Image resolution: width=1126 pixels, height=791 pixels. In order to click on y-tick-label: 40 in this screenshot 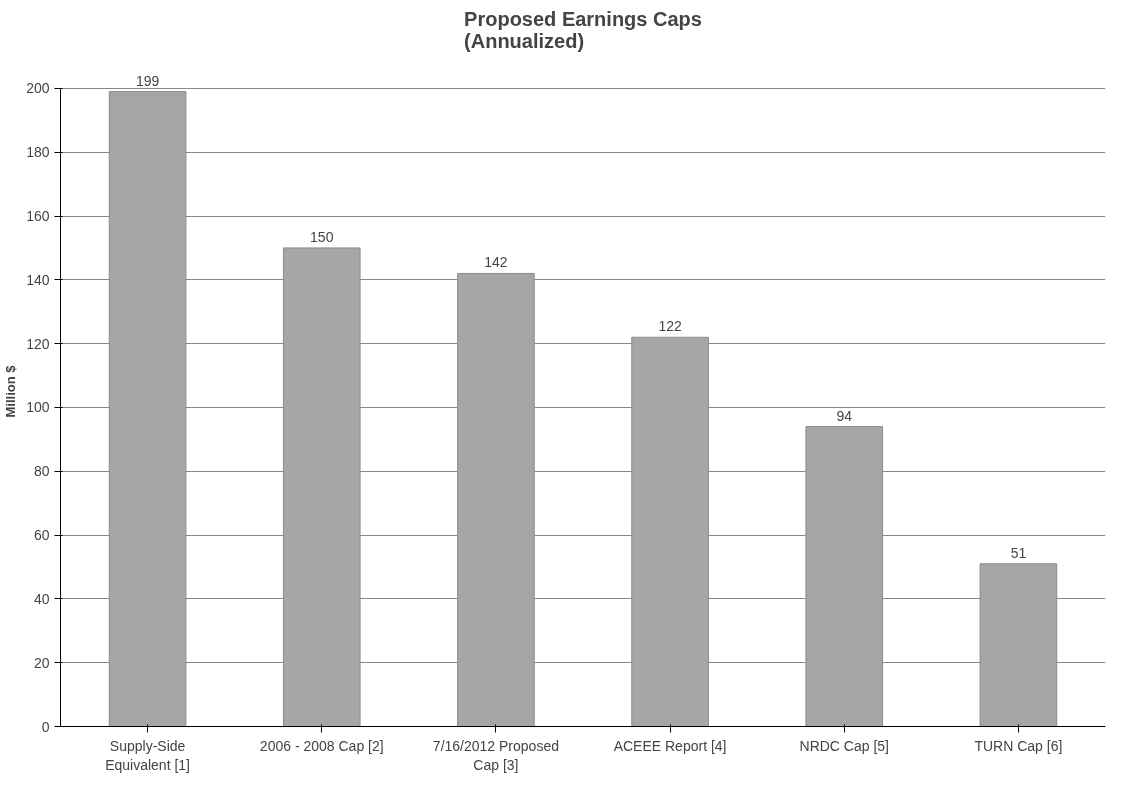, I will do `click(41, 598)`.